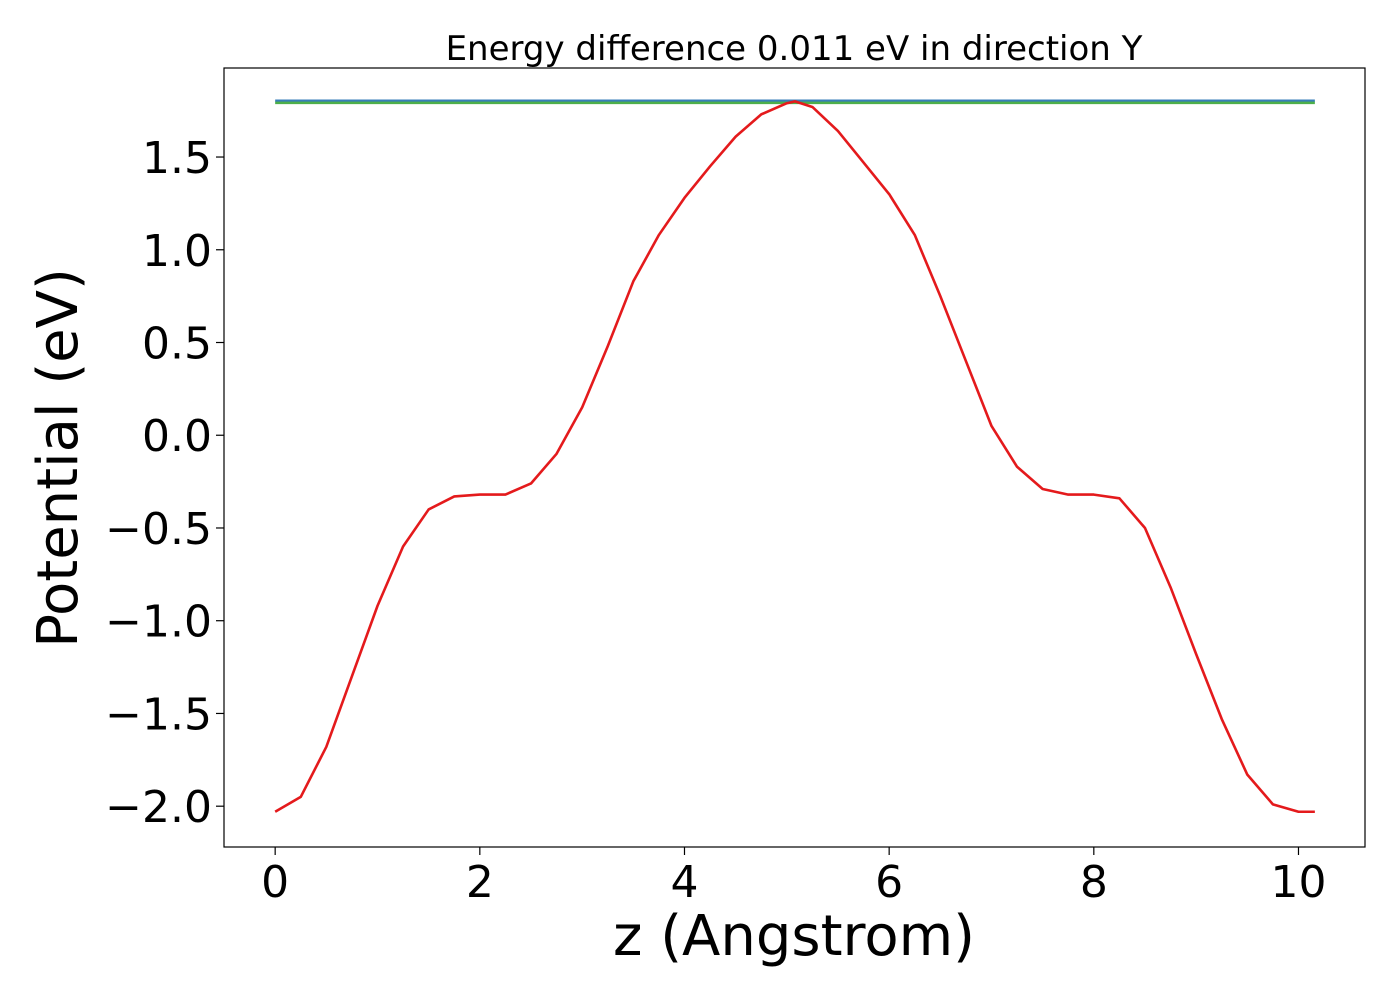 This screenshot has height=1000, width=1400. Describe the element at coordinates (275, 882) in the screenshot. I see `x-tick-label: 0` at that location.